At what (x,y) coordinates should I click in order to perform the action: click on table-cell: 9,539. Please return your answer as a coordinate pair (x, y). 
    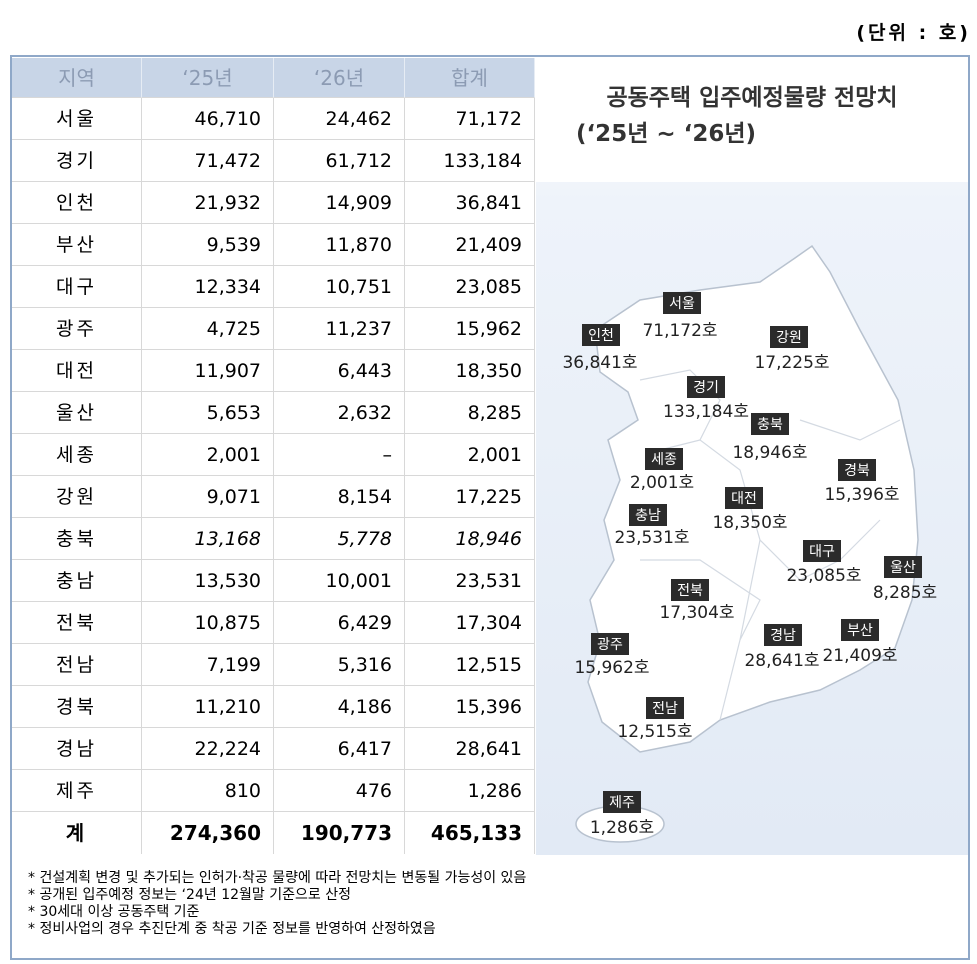
    Looking at the image, I should click on (208, 245).